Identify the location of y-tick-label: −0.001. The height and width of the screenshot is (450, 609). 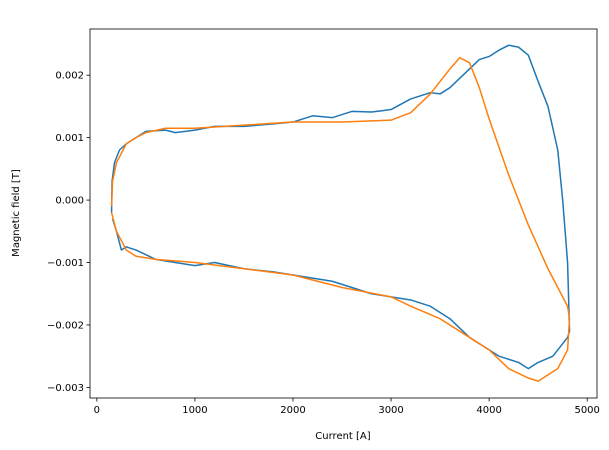
(65, 263).